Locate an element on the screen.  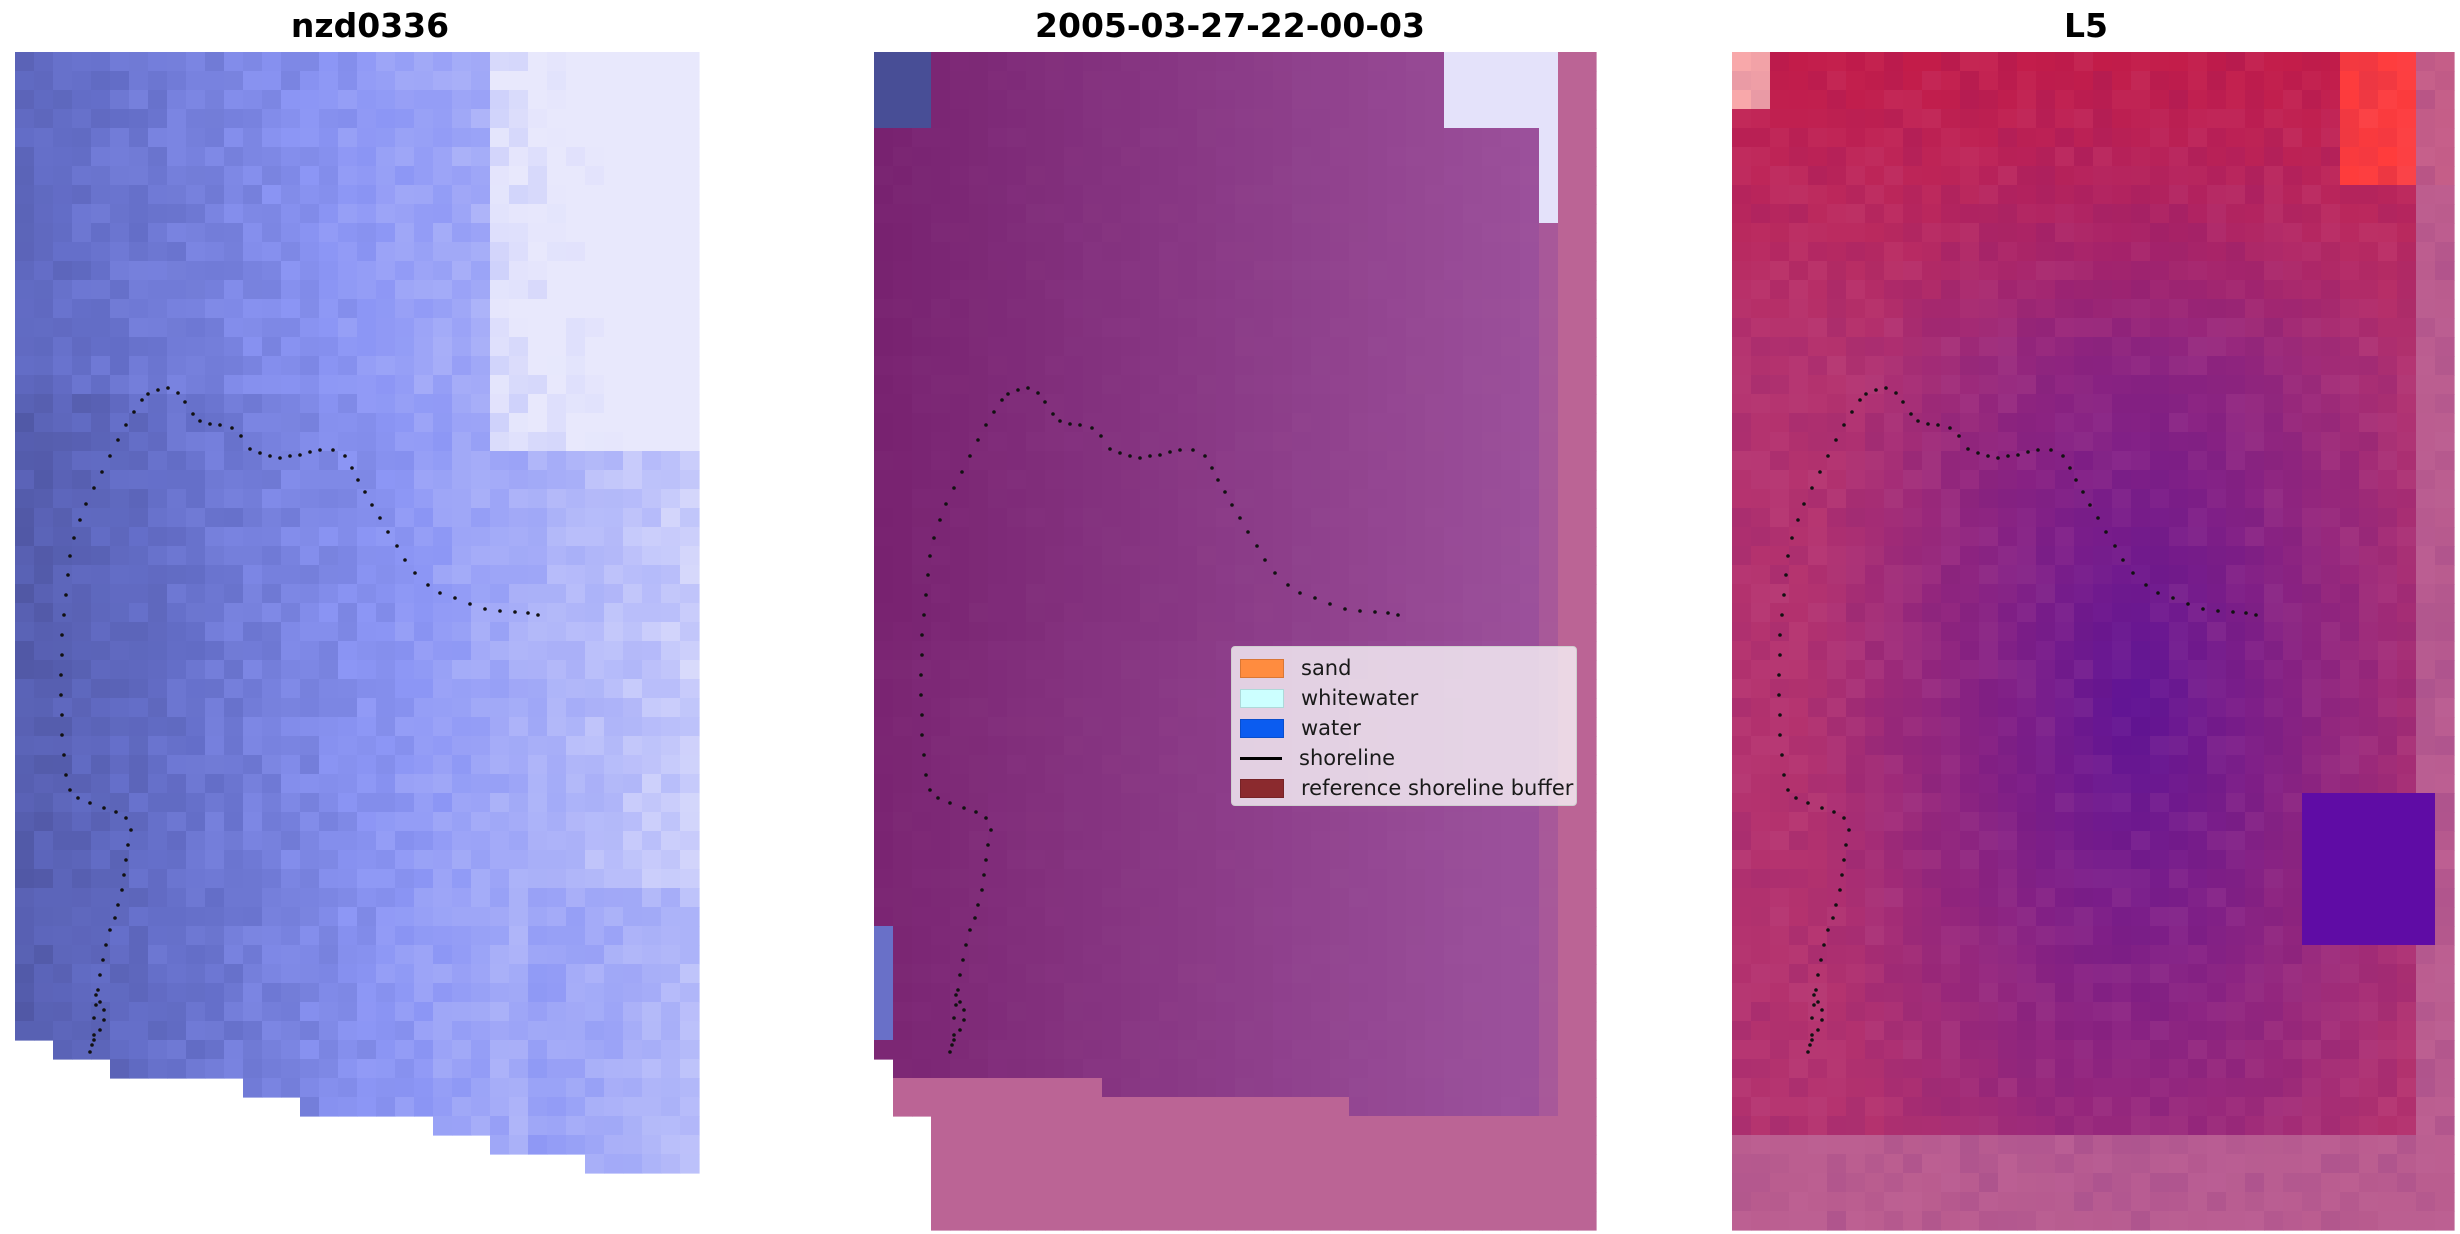
whitewater-swatch is located at coordinates (1262, 698).